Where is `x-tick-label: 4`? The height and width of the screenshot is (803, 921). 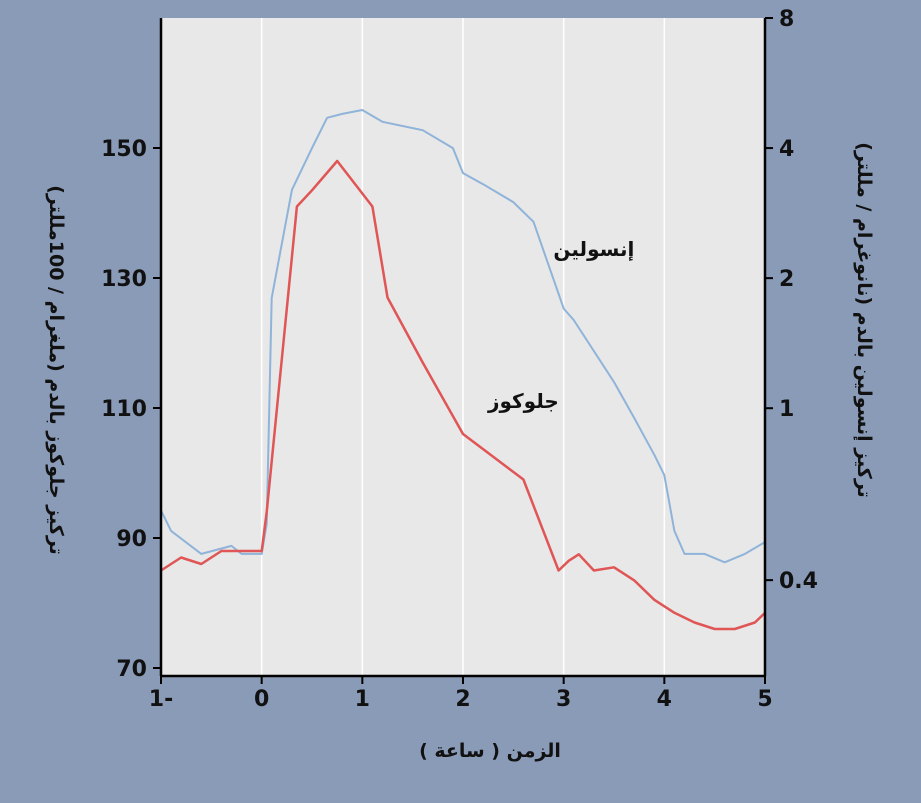 x-tick-label: 4 is located at coordinates (664, 699).